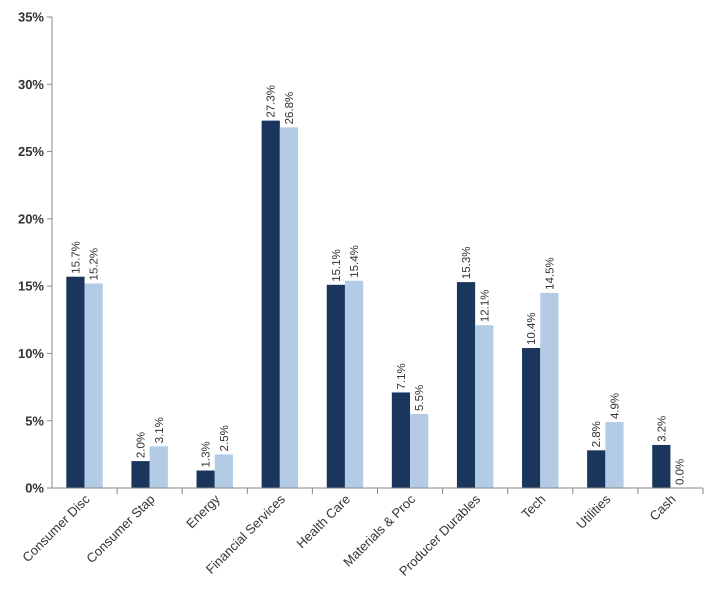 The image size is (711, 603). Describe the element at coordinates (34, 488) in the screenshot. I see `y-tick-label: 0%` at that location.